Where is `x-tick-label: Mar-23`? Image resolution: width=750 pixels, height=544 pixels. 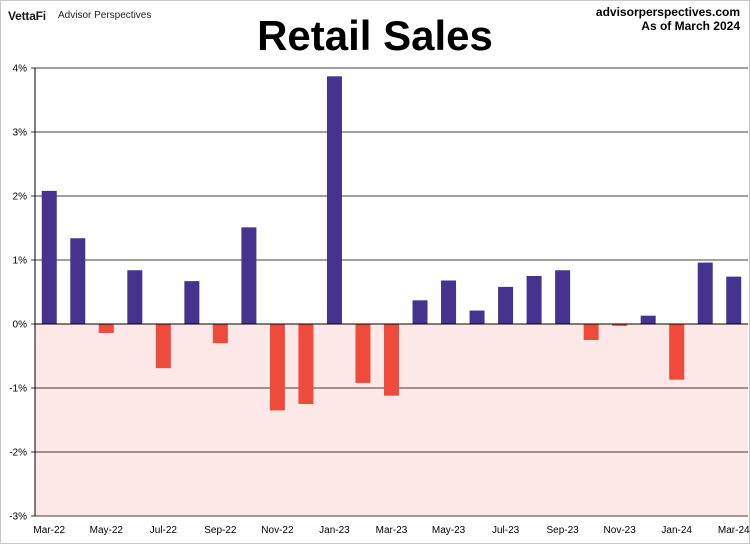 x-tick-label: Mar-23 is located at coordinates (392, 530).